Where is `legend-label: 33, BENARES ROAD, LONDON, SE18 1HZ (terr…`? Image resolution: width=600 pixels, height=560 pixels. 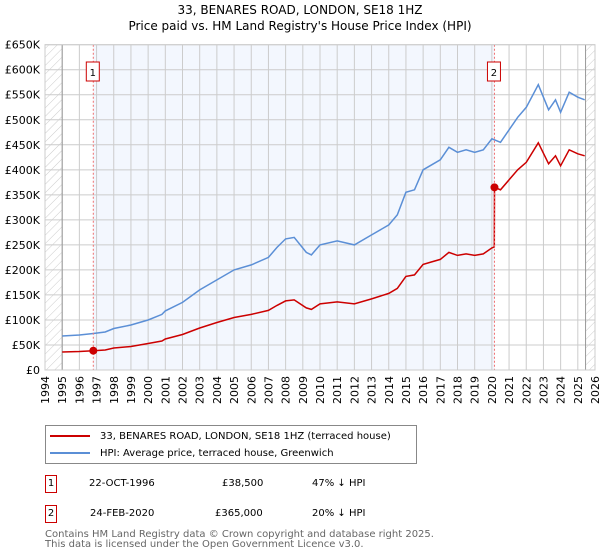
legend-label: 33, BENARES ROAD, LONDON, SE18 1HZ (terr… is located at coordinates (245, 436).